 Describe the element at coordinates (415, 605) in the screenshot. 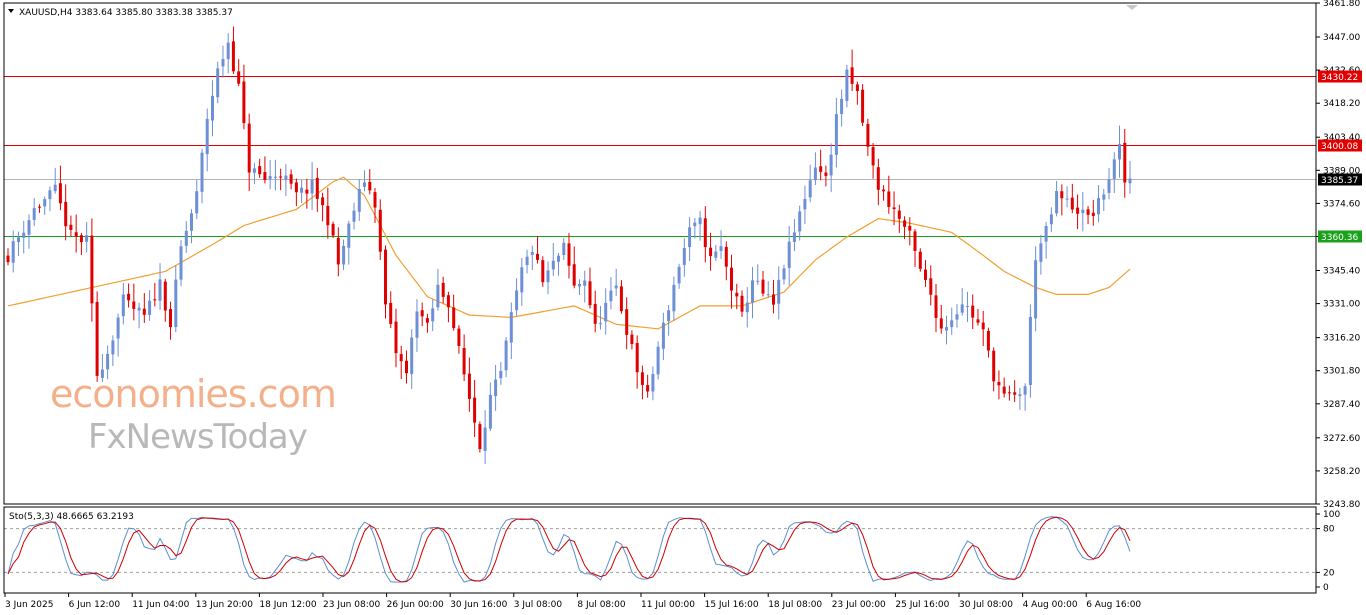

I see `time-axis-tick-label: 26 Jun 00:00` at that location.